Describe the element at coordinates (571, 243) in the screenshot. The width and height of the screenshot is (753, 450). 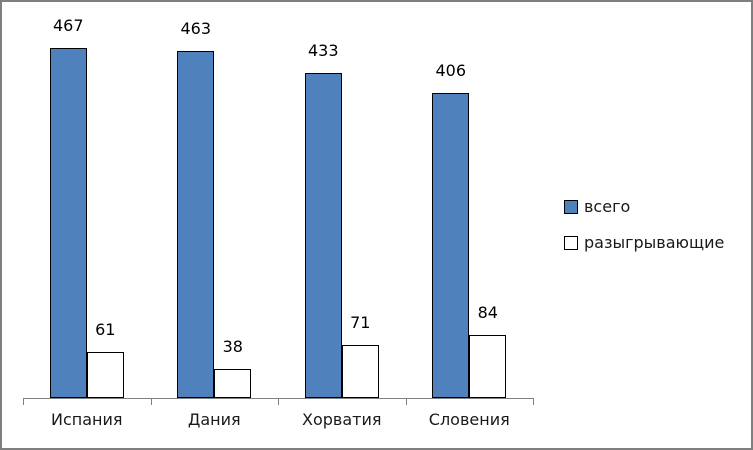
I see `legend-swatch-playmakers` at that location.